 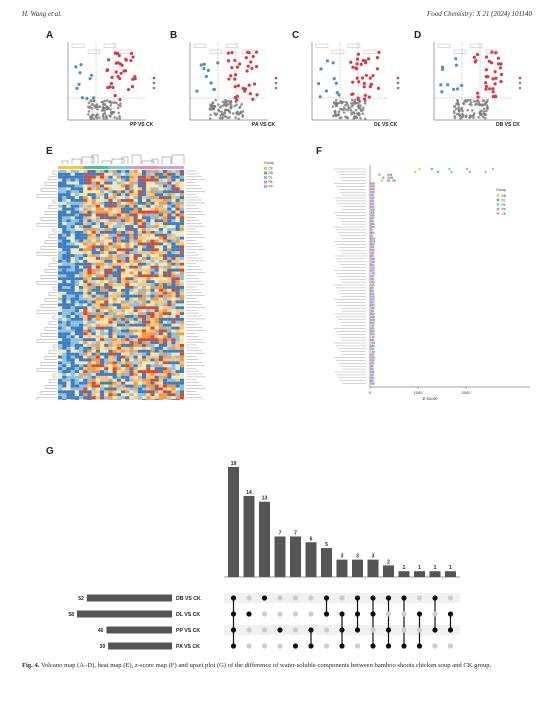 I want to click on matrix-dot-empty, so click(x=342, y=598).